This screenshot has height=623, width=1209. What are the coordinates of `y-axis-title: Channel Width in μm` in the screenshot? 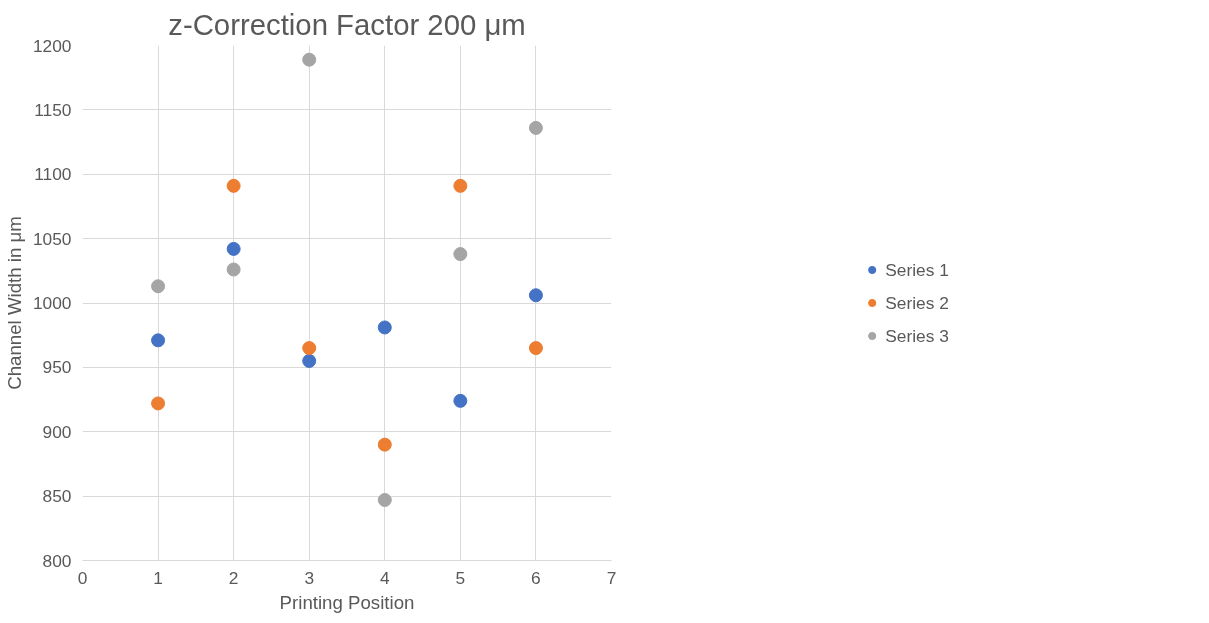 It's located at (14, 303).